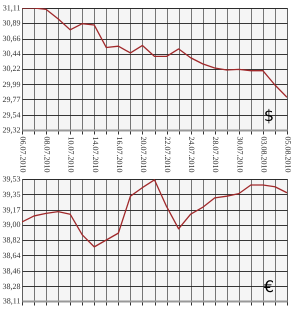  Describe the element at coordinates (95, 154) in the screenshot. I see `x-tick-label: 14.07.2010` at that location.